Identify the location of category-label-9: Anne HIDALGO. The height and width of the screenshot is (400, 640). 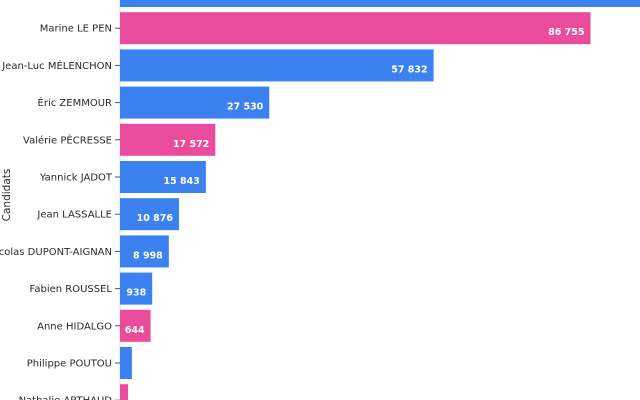
(74, 326).